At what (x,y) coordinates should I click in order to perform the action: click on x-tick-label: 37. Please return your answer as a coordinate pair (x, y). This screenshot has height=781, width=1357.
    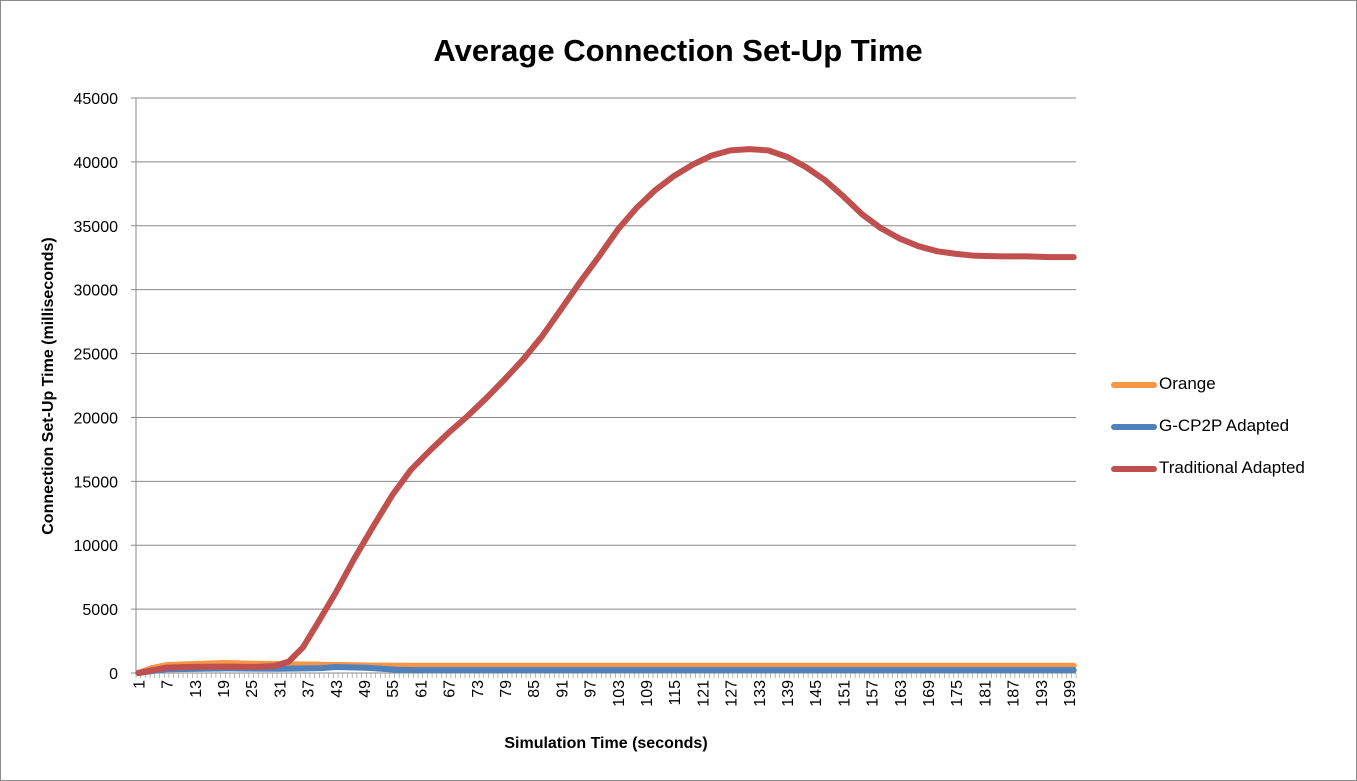
    Looking at the image, I should click on (309, 689).